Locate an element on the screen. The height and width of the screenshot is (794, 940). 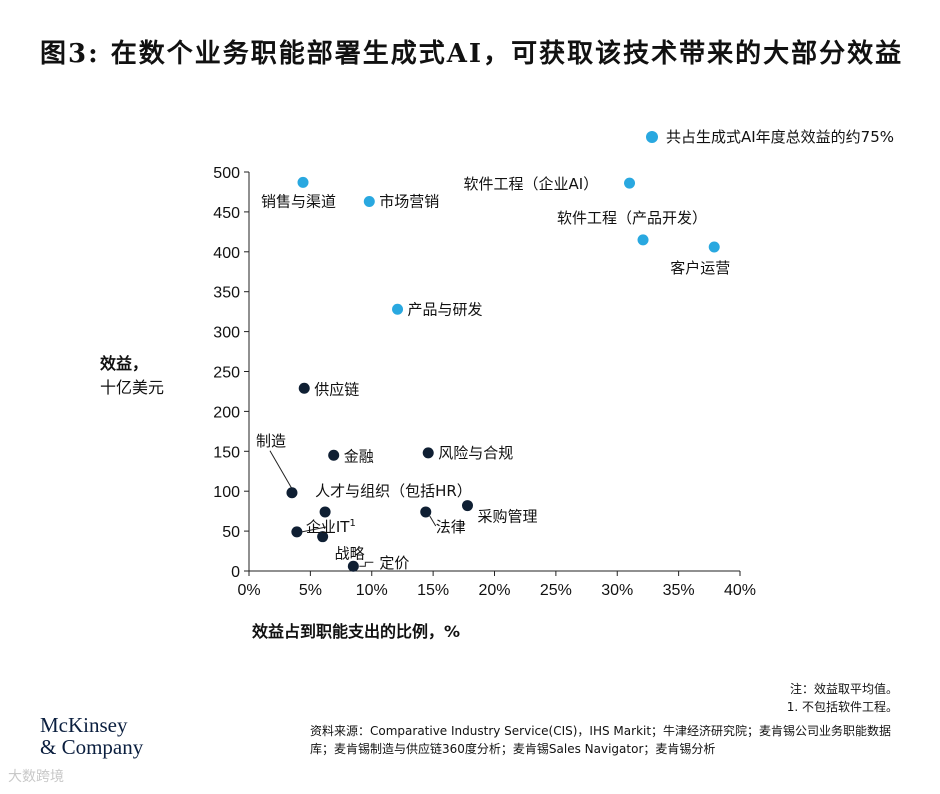
point-label: 软件工程（产品开发） is located at coordinates (632, 218).